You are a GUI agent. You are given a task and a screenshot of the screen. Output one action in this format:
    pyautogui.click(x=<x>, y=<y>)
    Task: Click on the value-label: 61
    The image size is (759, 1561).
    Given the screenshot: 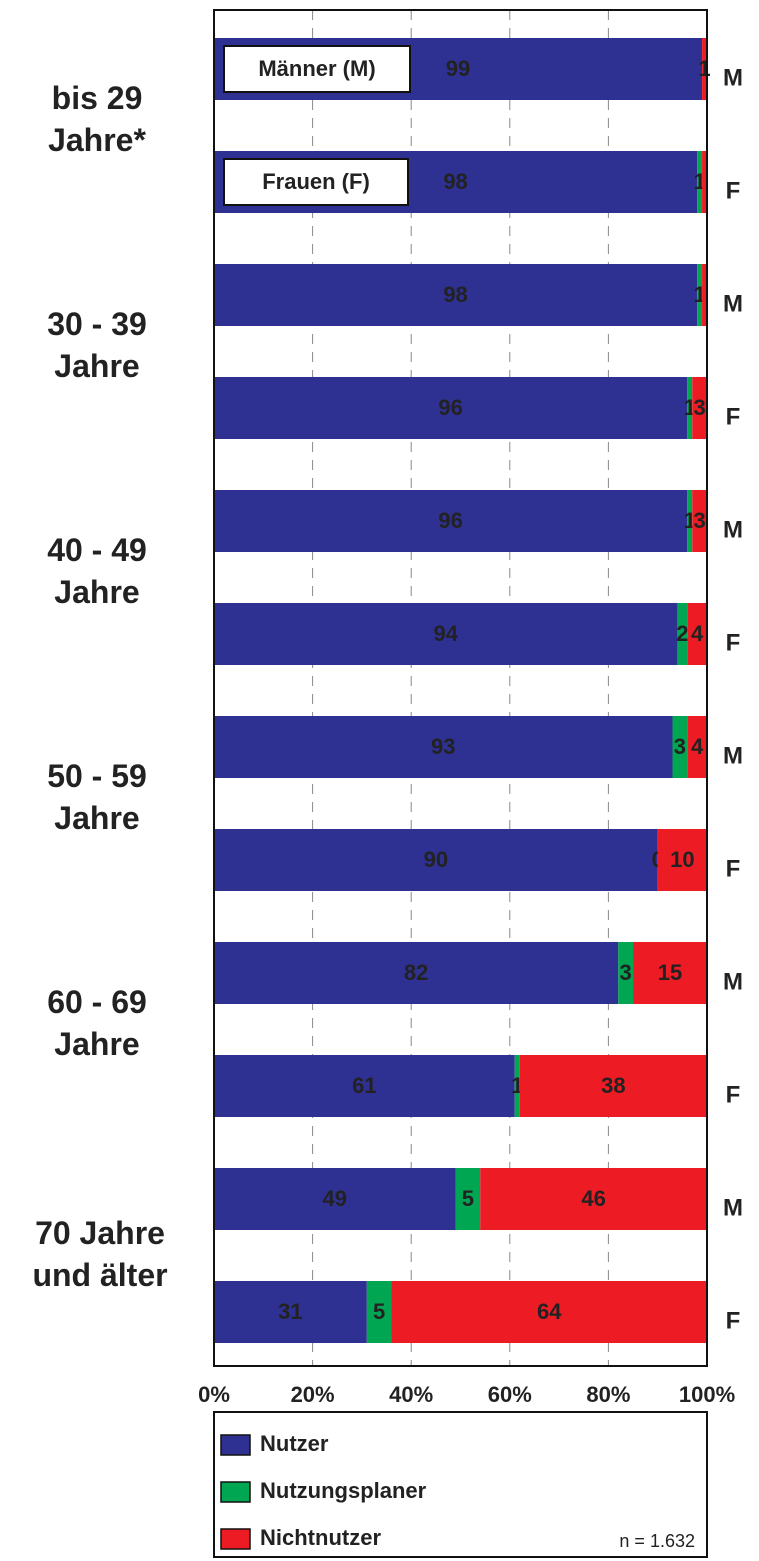 What is the action you would take?
    pyautogui.click(x=364, y=1085)
    